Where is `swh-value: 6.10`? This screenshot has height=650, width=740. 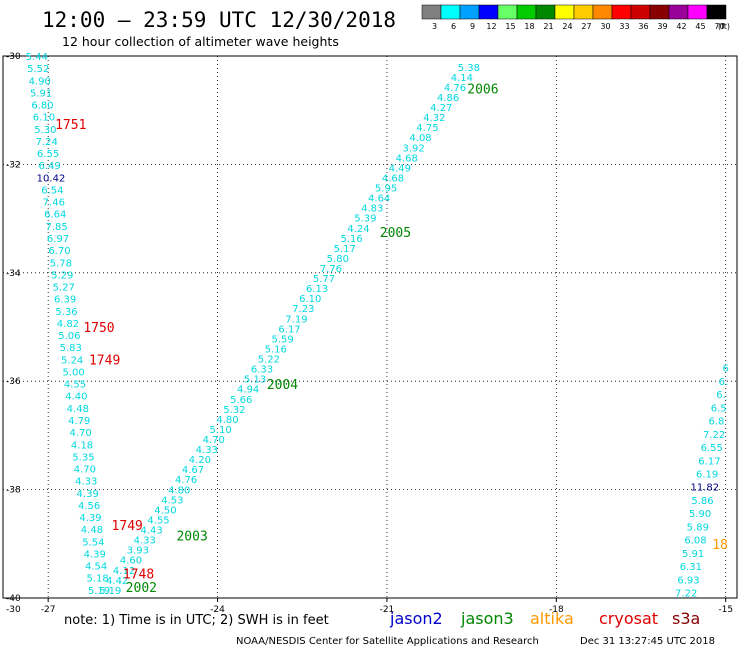
swh-value: 6.10 is located at coordinates (44, 118).